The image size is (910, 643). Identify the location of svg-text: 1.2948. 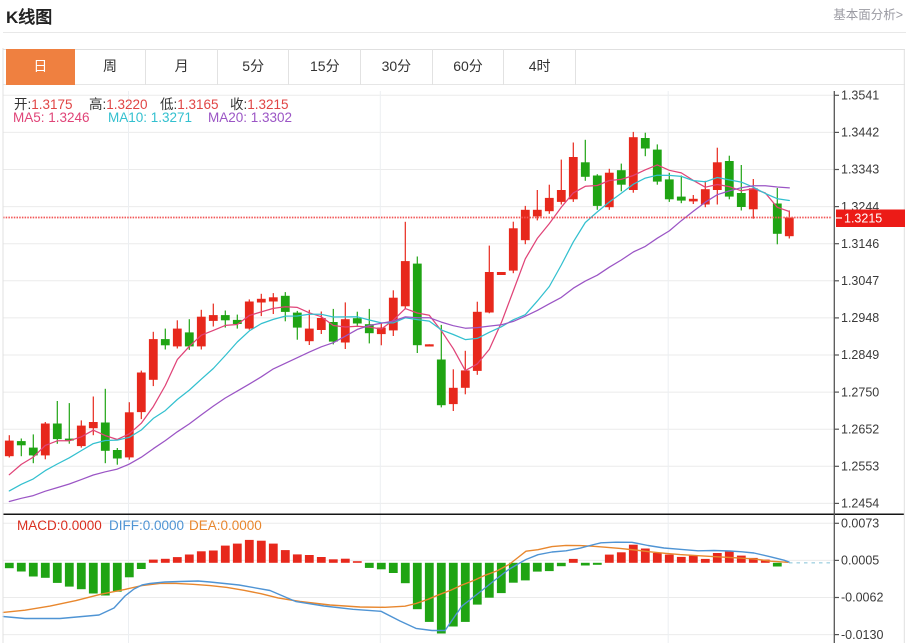
(860, 318).